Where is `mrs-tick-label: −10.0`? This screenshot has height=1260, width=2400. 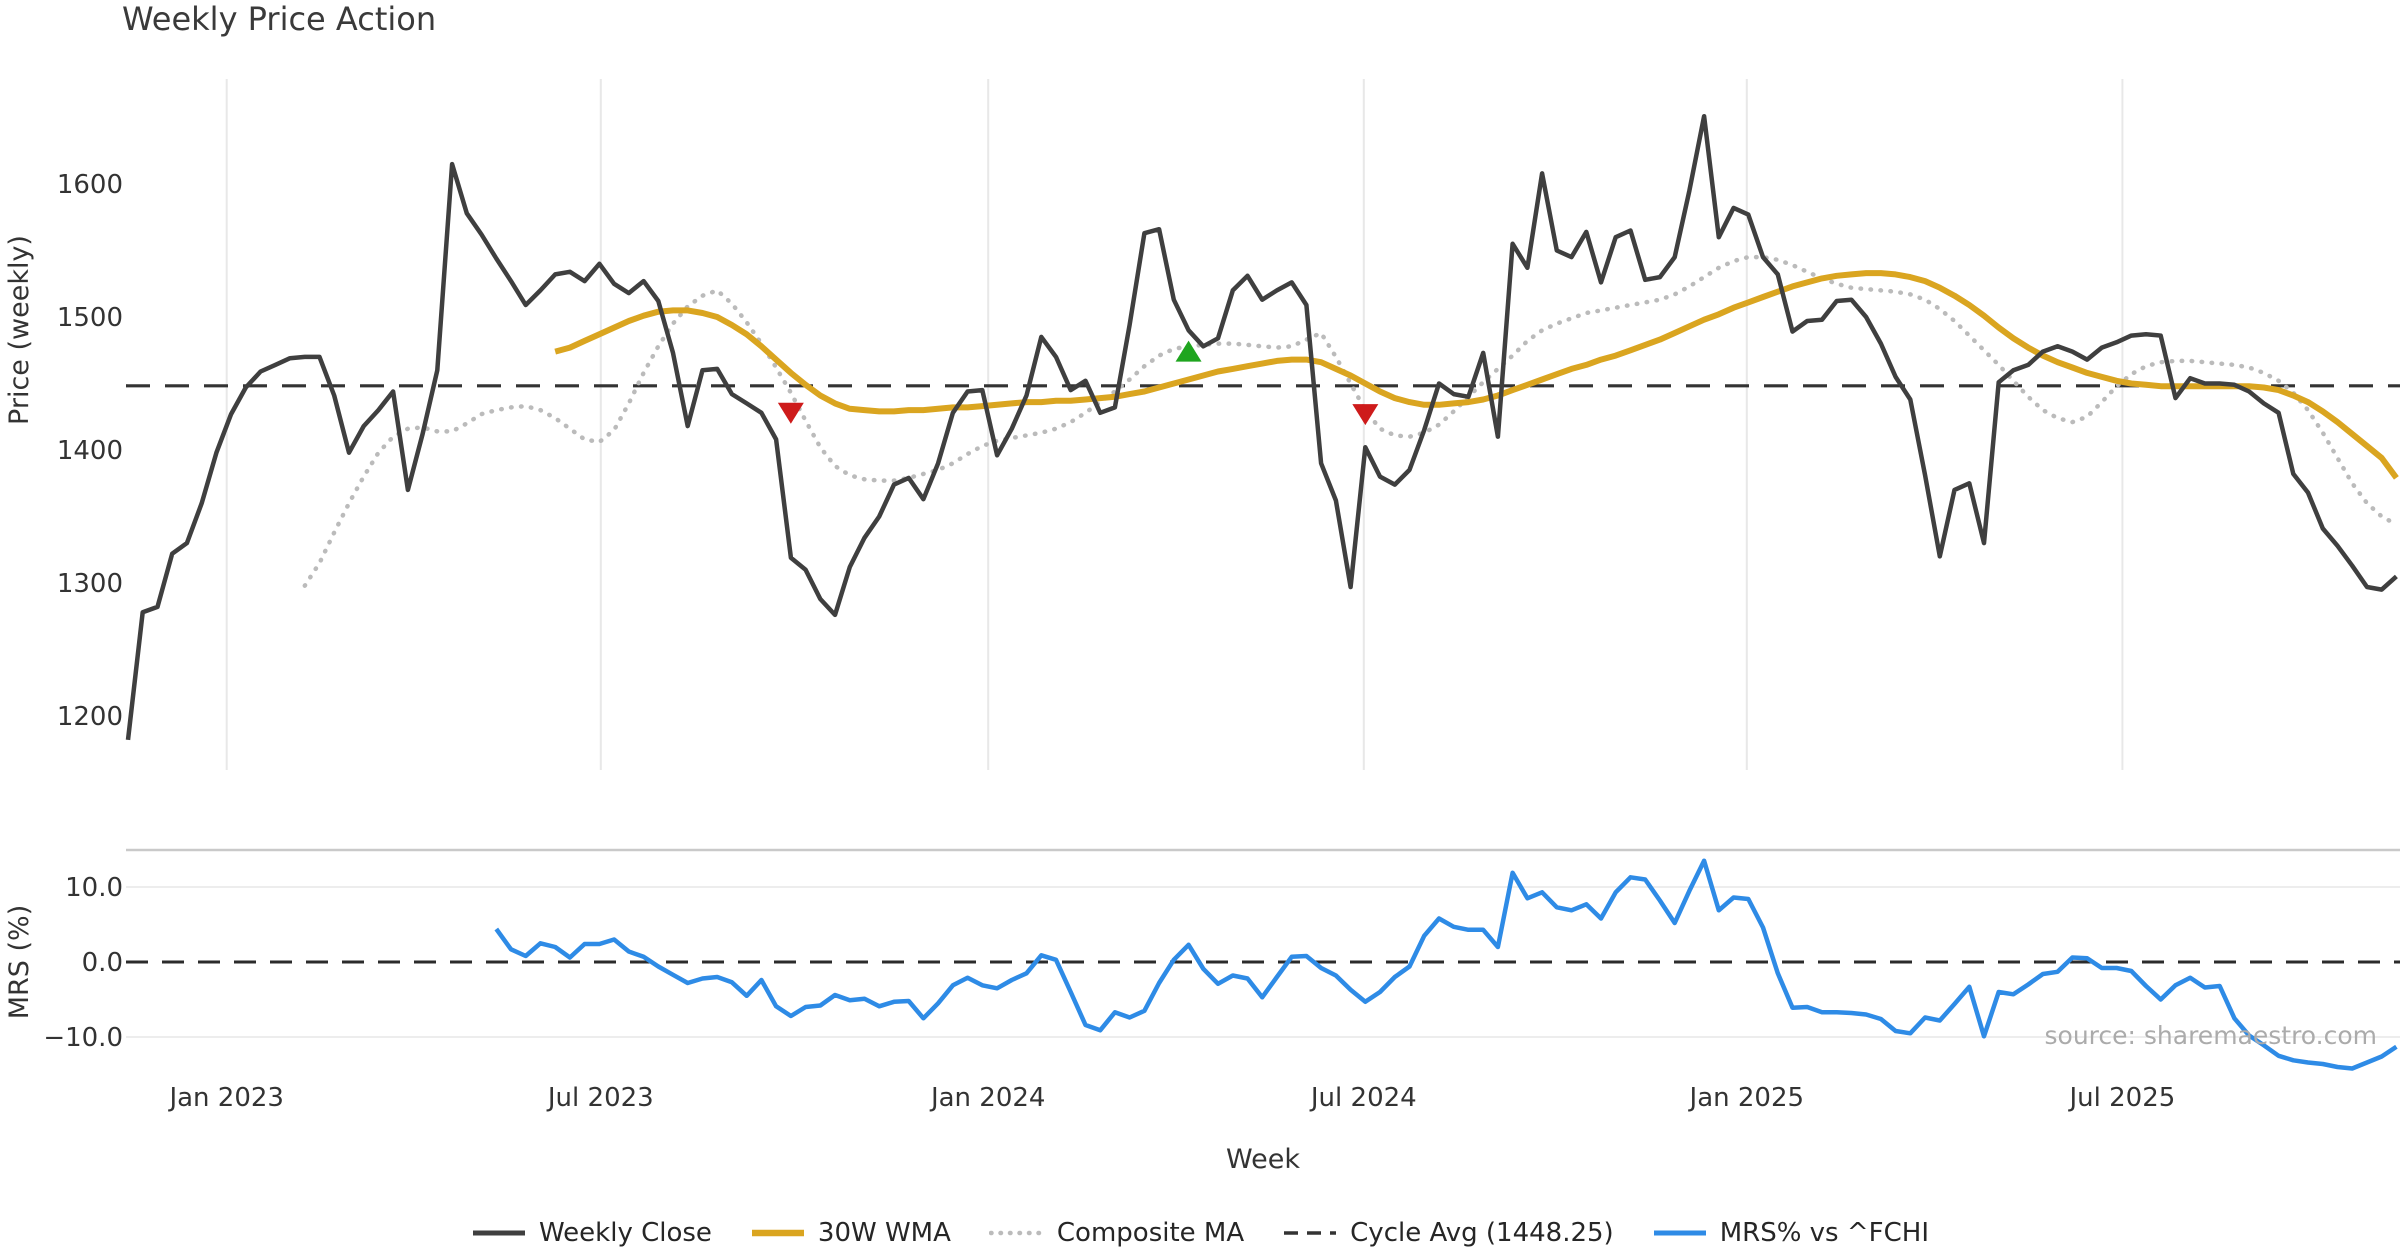
mrs-tick-label: −10.0 is located at coordinates (83, 1038).